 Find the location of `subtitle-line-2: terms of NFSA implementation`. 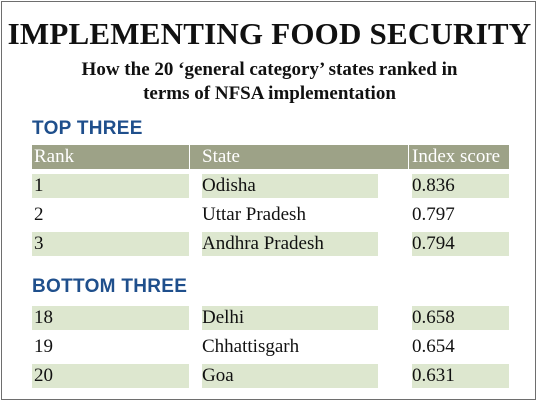

subtitle-line-2: terms of NFSA implementation is located at coordinates (269, 93).